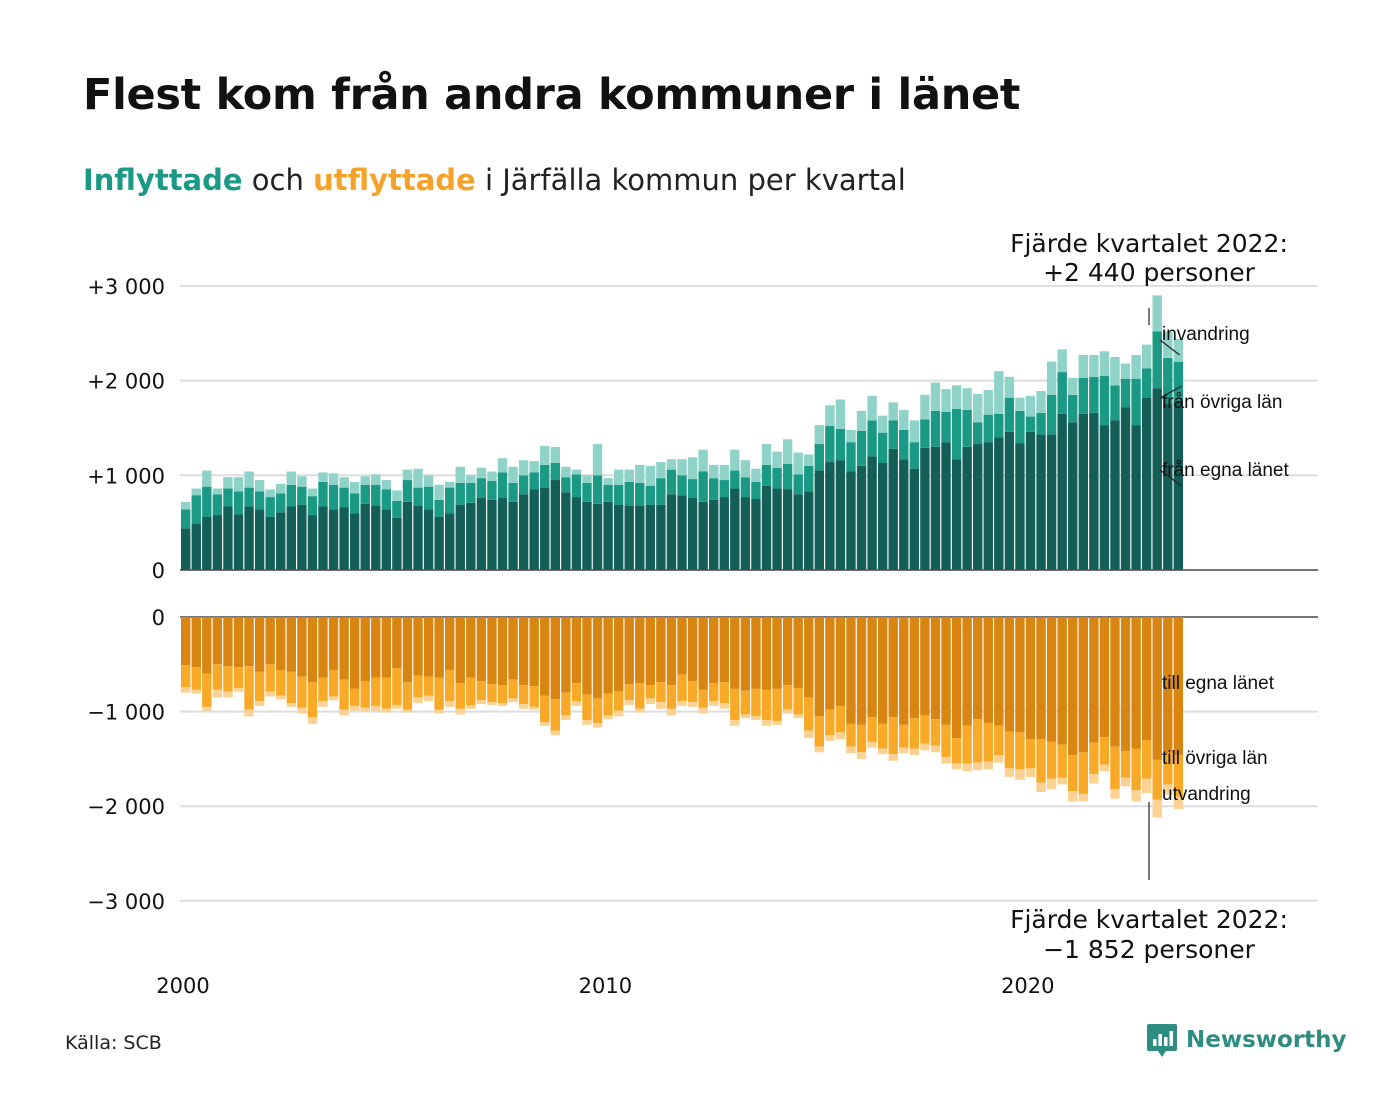 This screenshot has height=1120, width=1400. I want to click on brand-logo: Newsworthy, so click(1246, 1040).